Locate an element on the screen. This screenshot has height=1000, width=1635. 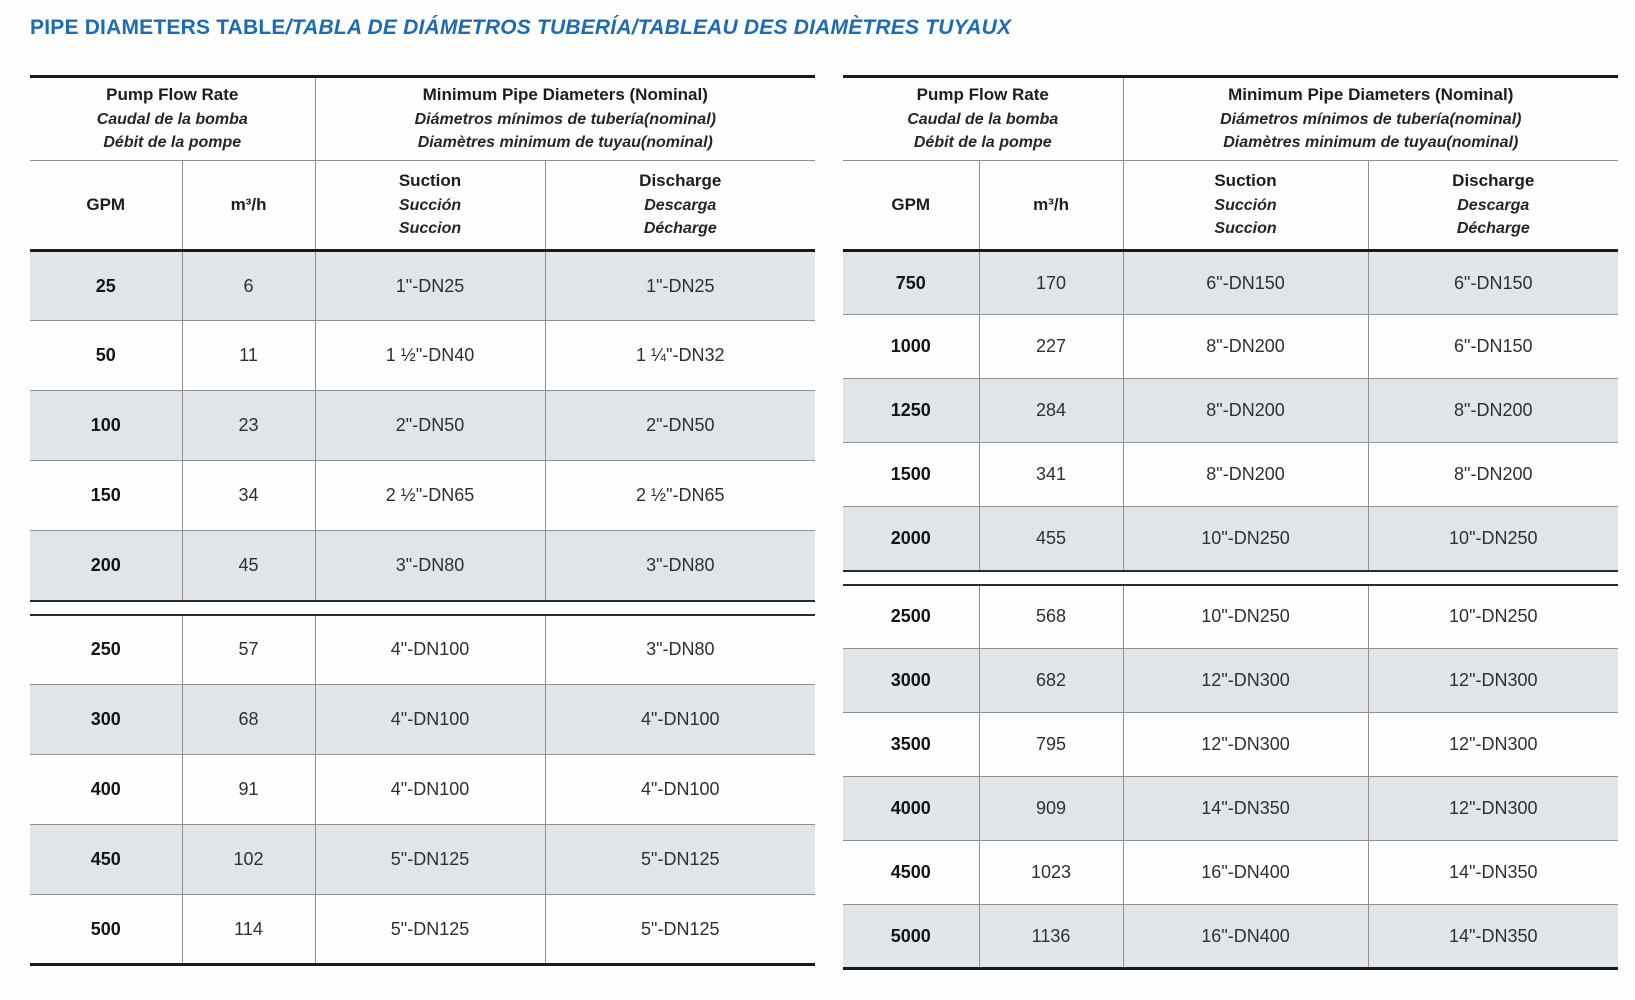
cell-gpm: 150 is located at coordinates (106, 495).